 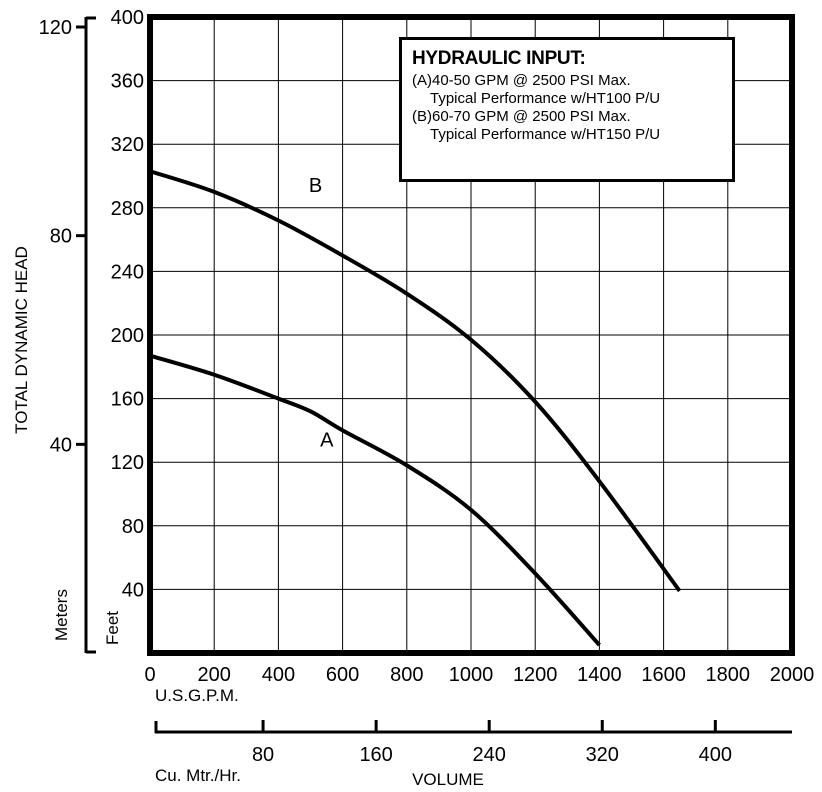 I want to click on x-unit-cubic-meters: Cu. Mtr./Hr., so click(x=198, y=775).